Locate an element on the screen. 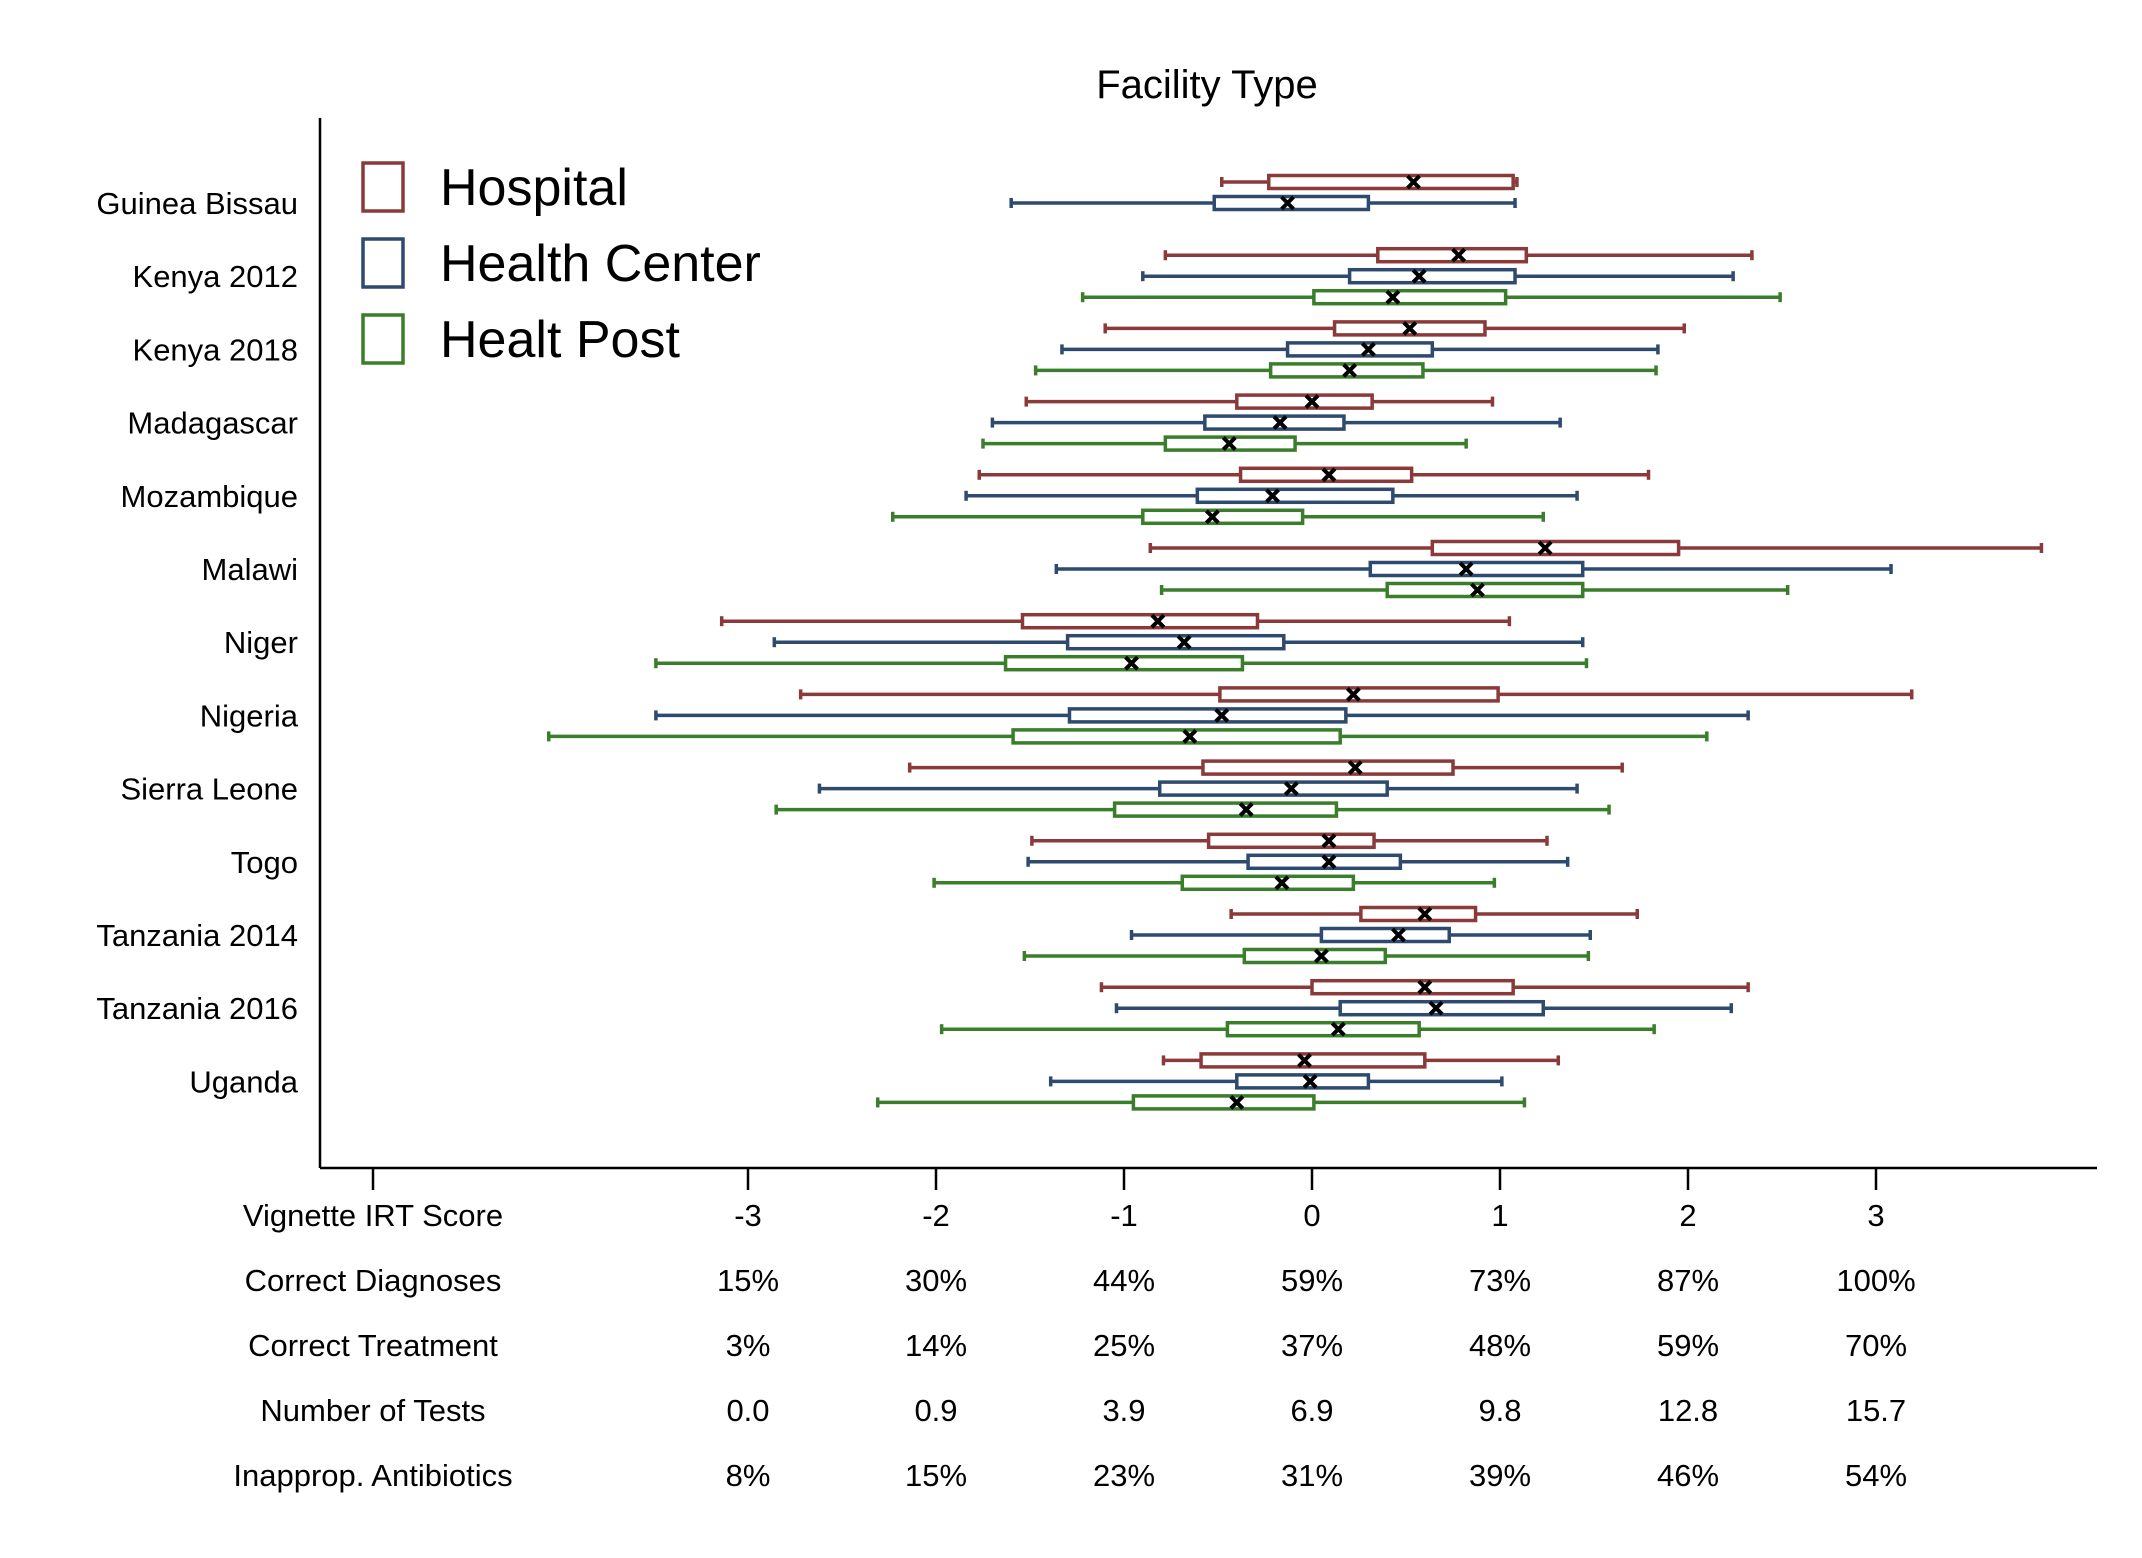 This screenshot has height=1558, width=2142. table-cell-4-2: 23% is located at coordinates (1124, 1475).